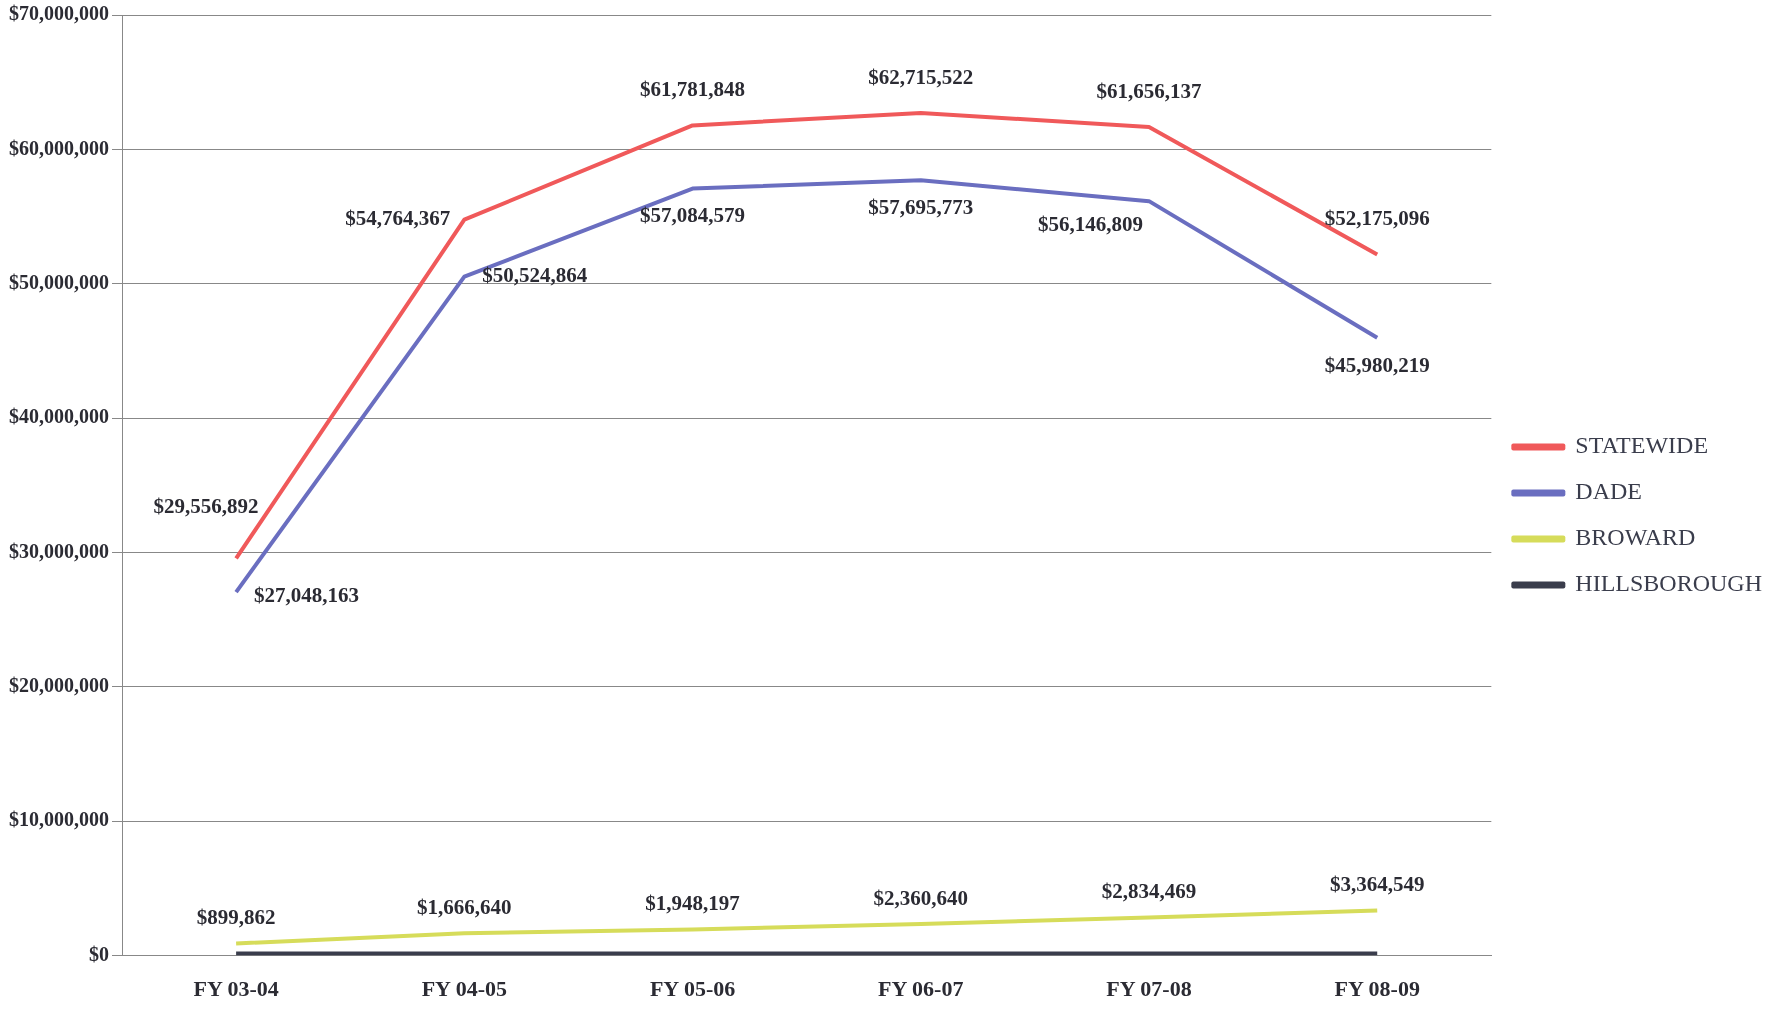  What do you see at coordinates (1668, 583) in the screenshot?
I see `legend-label: HILLSBOROUGH` at bounding box center [1668, 583].